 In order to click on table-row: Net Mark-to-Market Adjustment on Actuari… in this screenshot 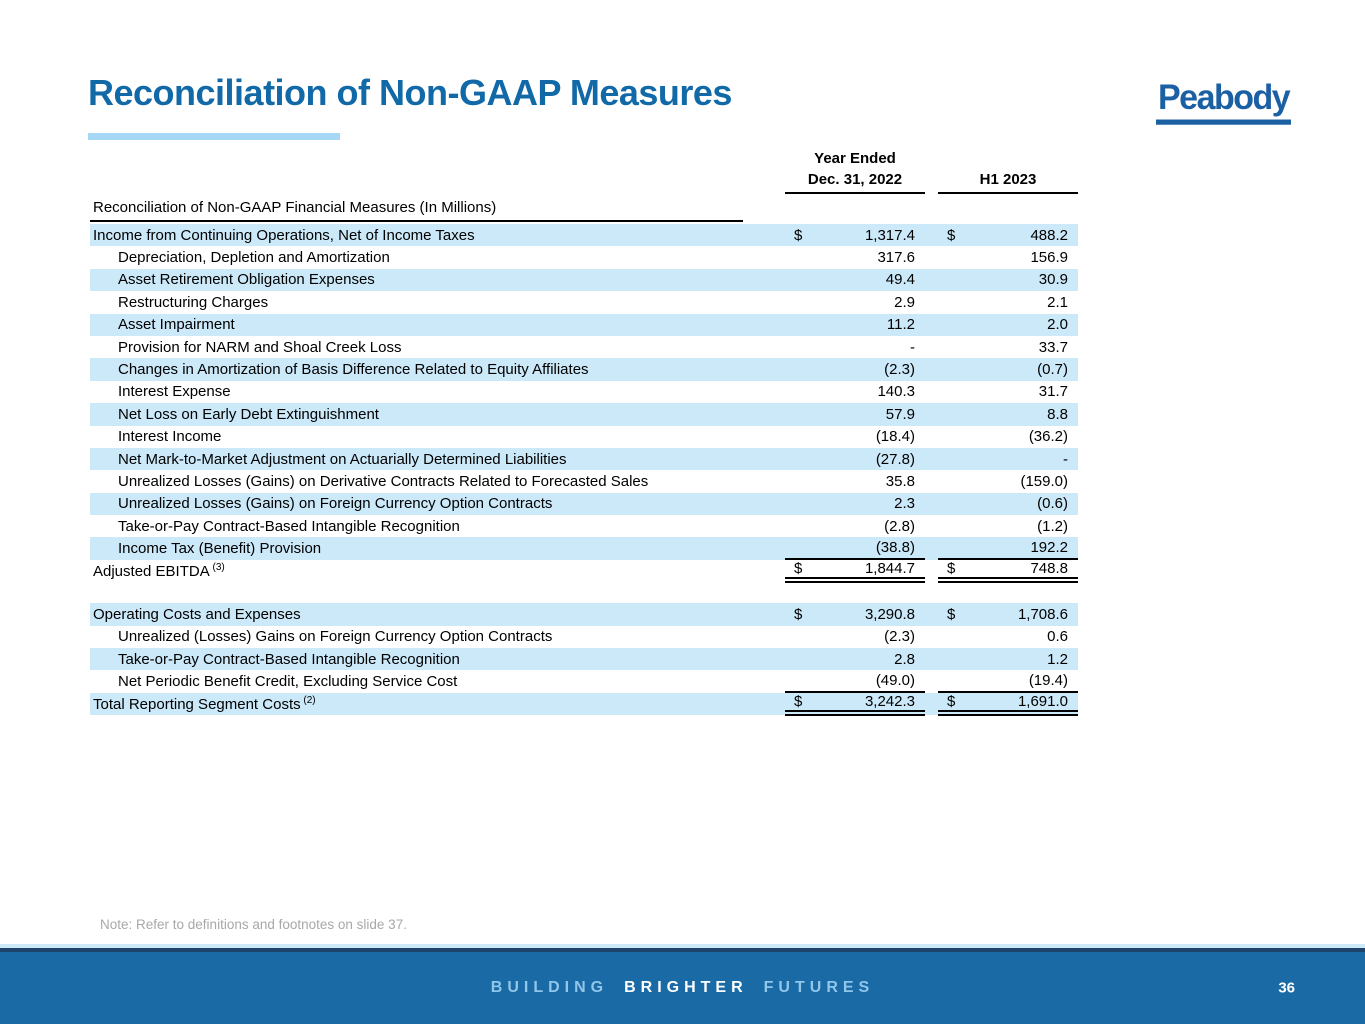, I will do `click(584, 459)`.